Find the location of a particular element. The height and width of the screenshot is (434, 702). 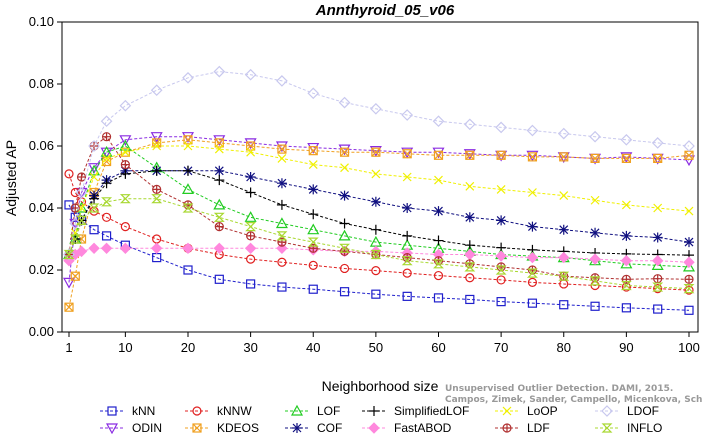

legend-marker-LOF is located at coordinates (297, 410).